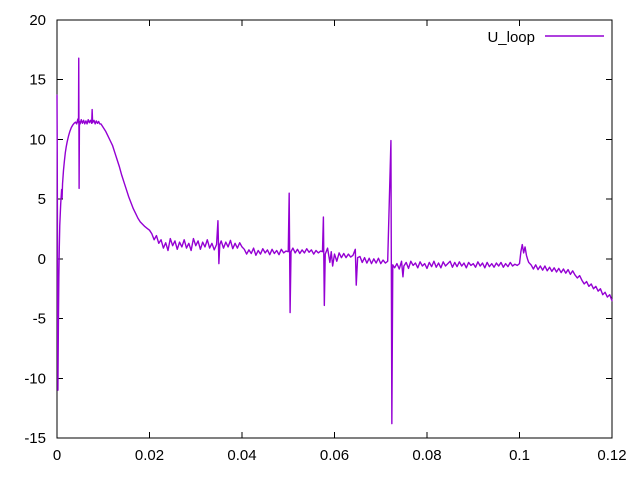 The width and height of the screenshot is (640, 480). What do you see at coordinates (57, 455) in the screenshot?
I see `x-tick-label: 0` at bounding box center [57, 455].